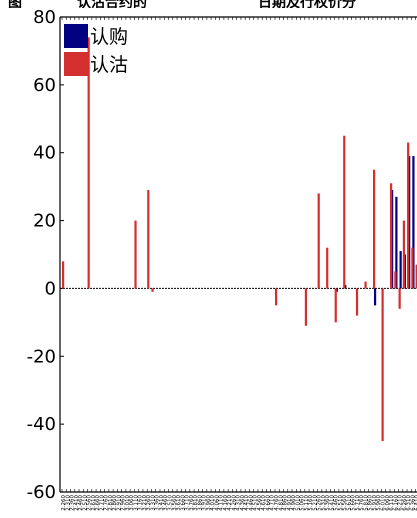 This screenshot has height=518, width=417. I want to click on x-tick-label: 5.160, so click(311, 503).